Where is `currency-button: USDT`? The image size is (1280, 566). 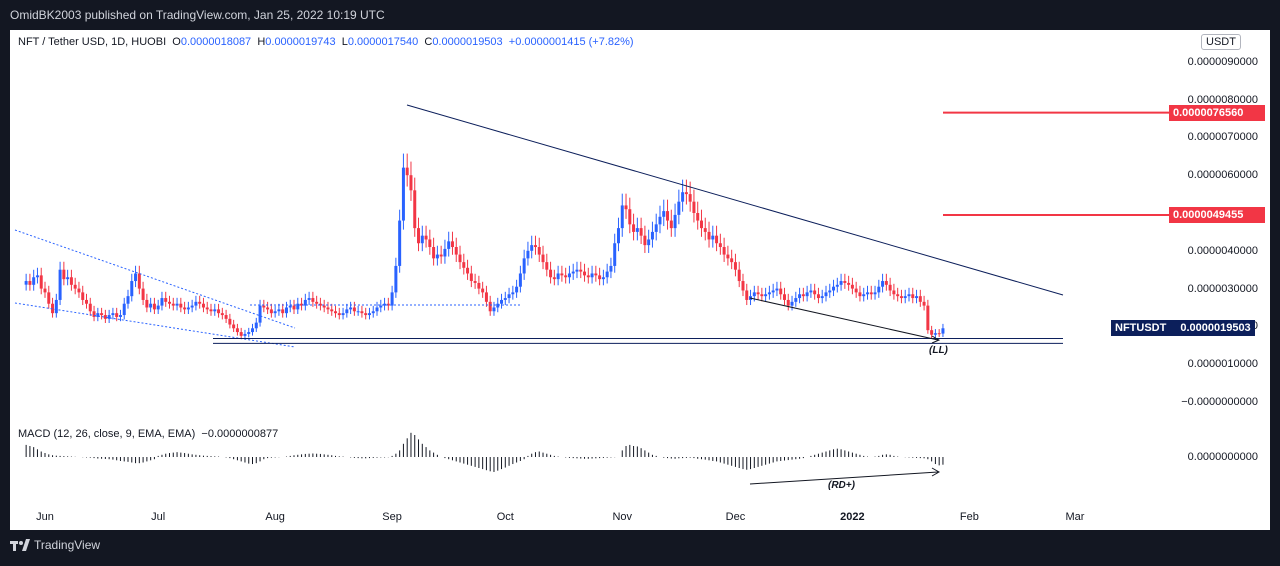 currency-button: USDT is located at coordinates (1221, 42).